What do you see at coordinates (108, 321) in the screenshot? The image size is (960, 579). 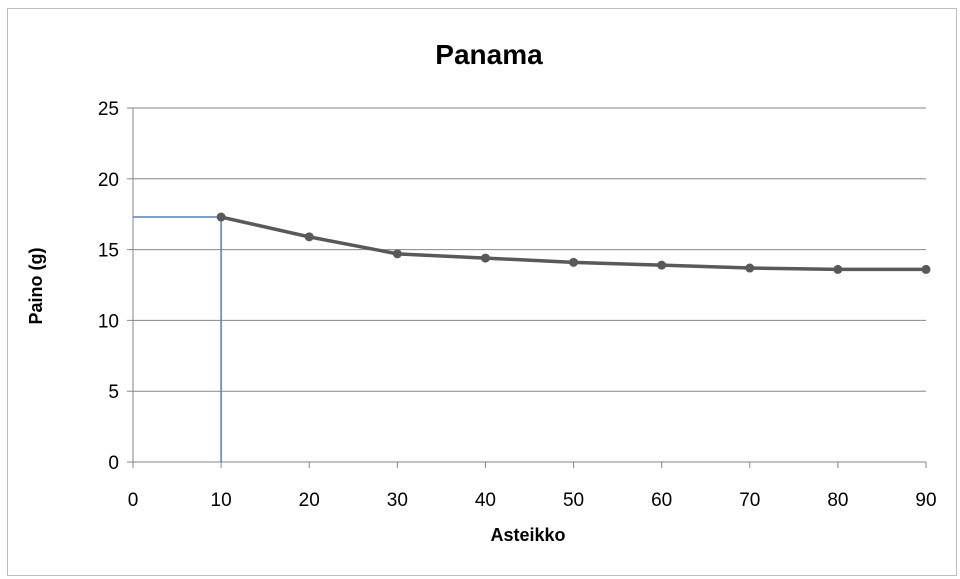 I see `y-tick-label-10: 10` at bounding box center [108, 321].